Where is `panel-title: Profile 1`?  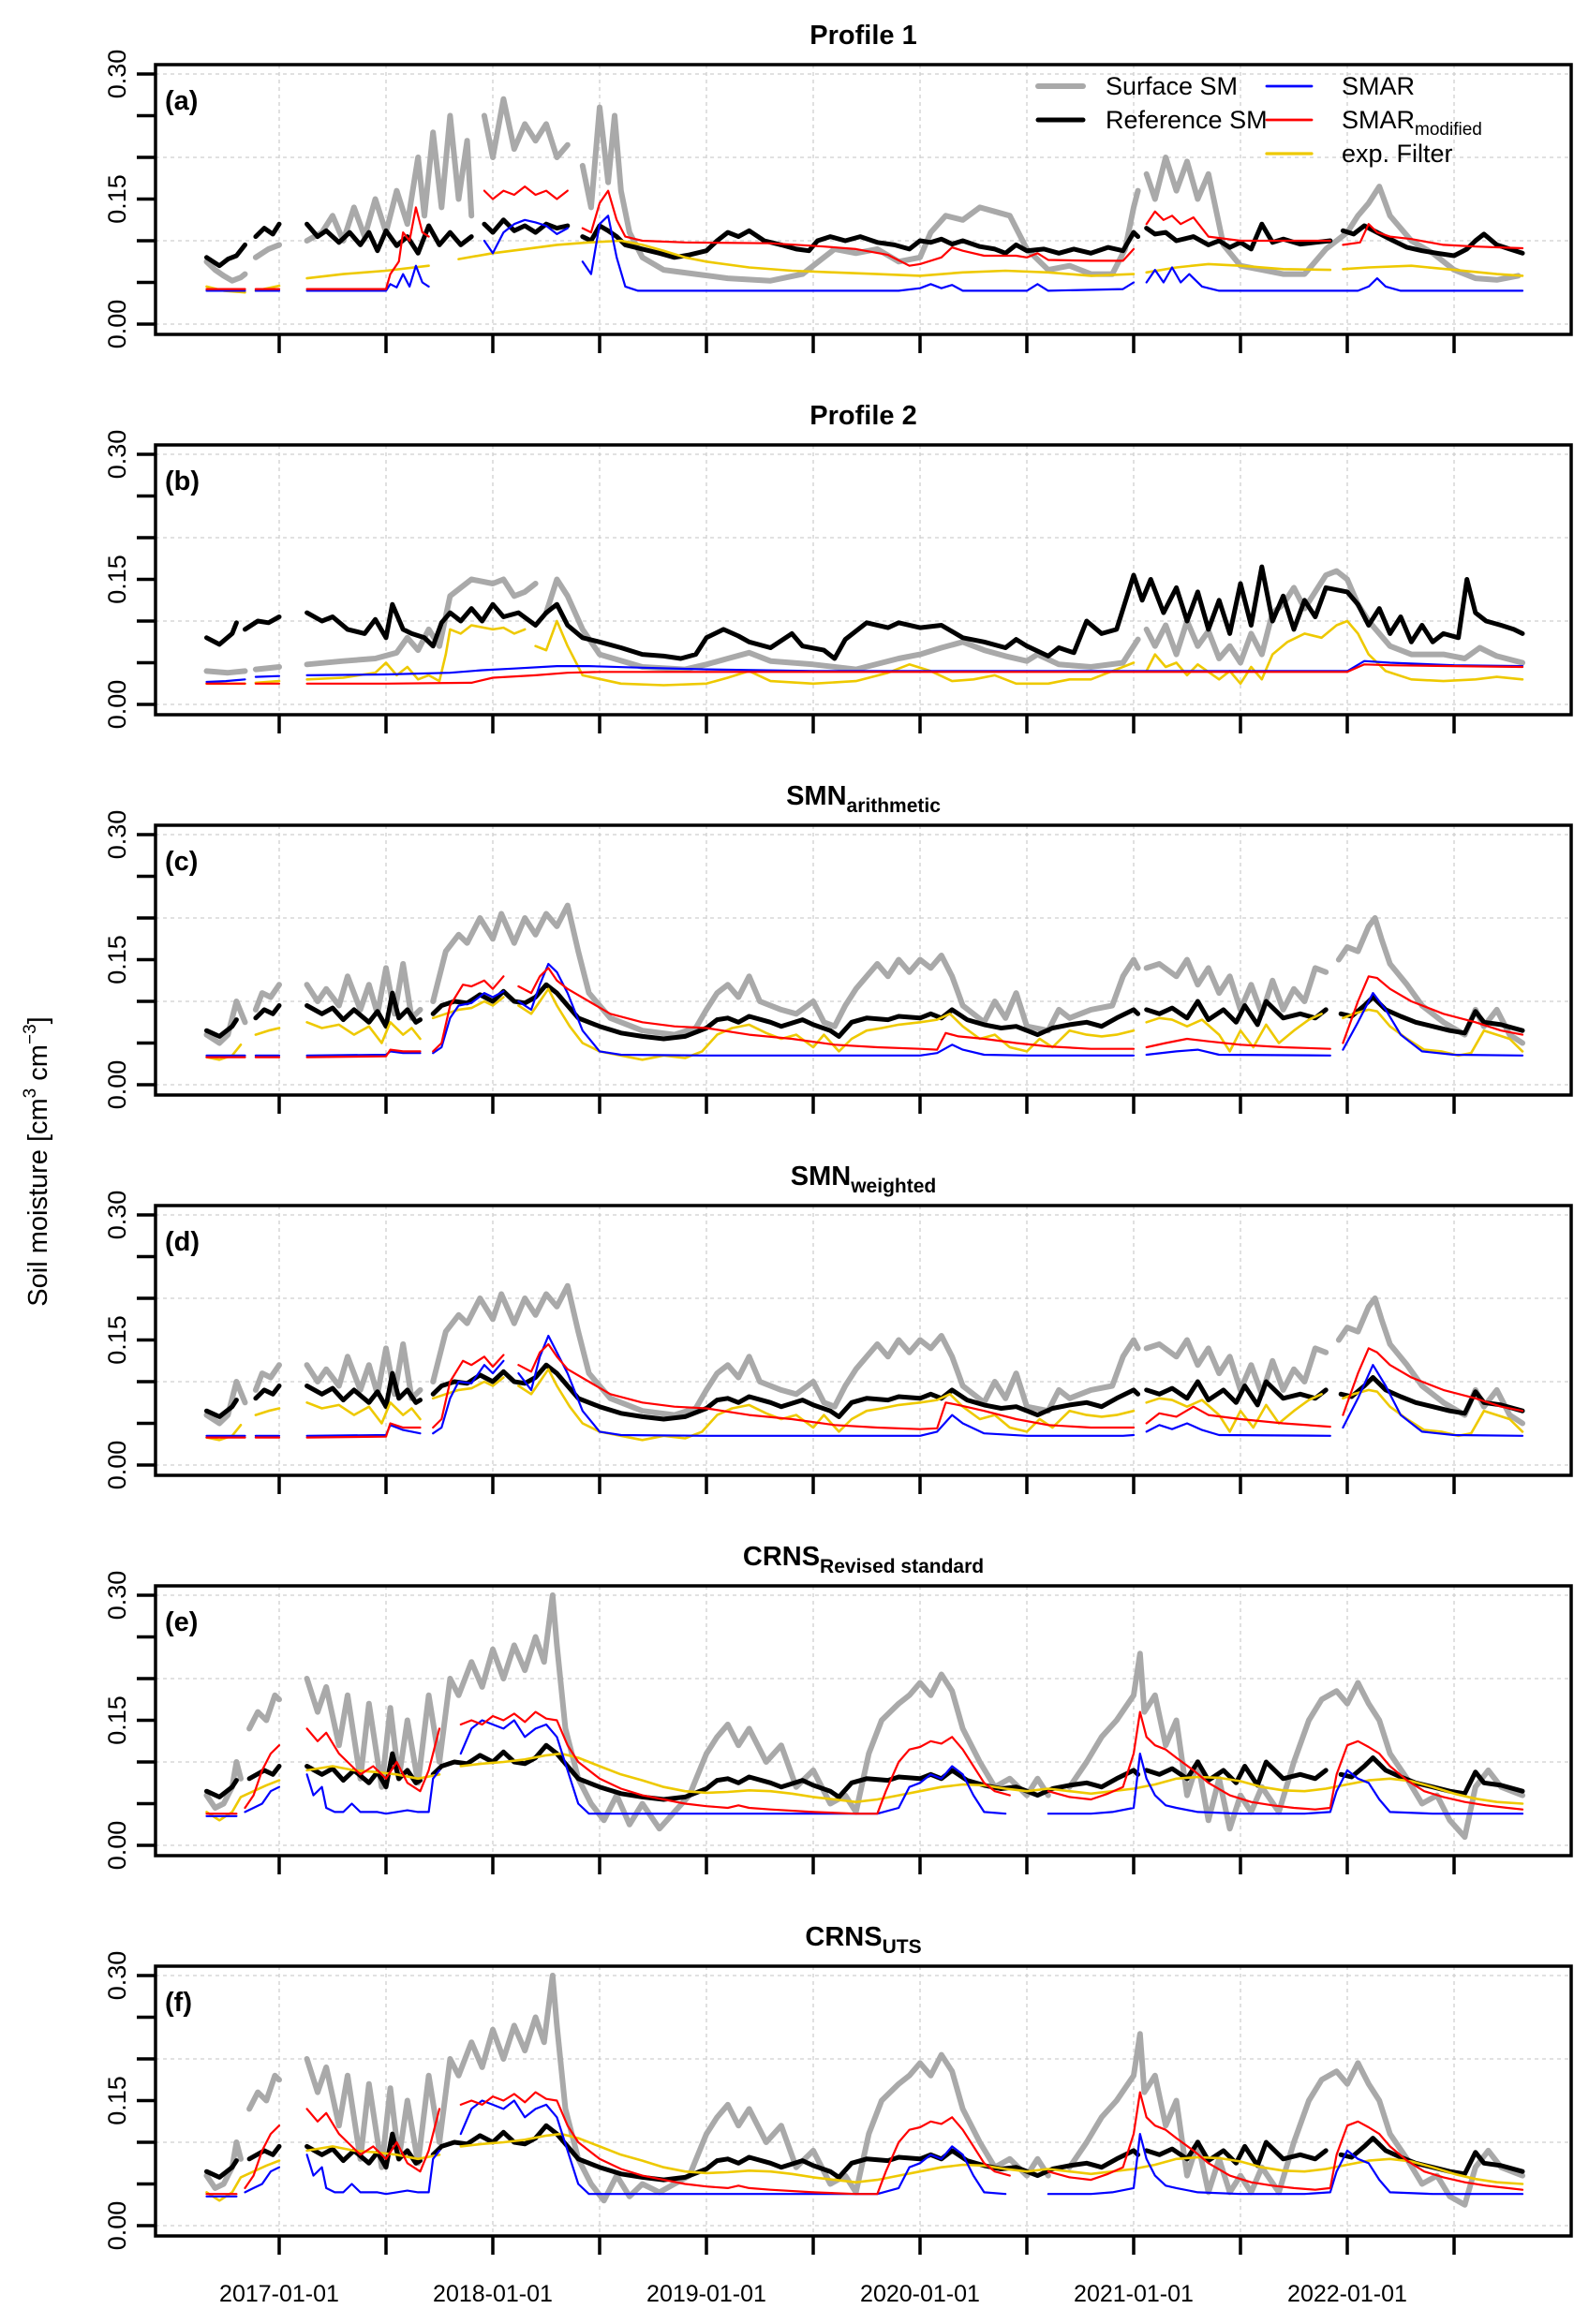 panel-title: Profile 1 is located at coordinates (863, 36).